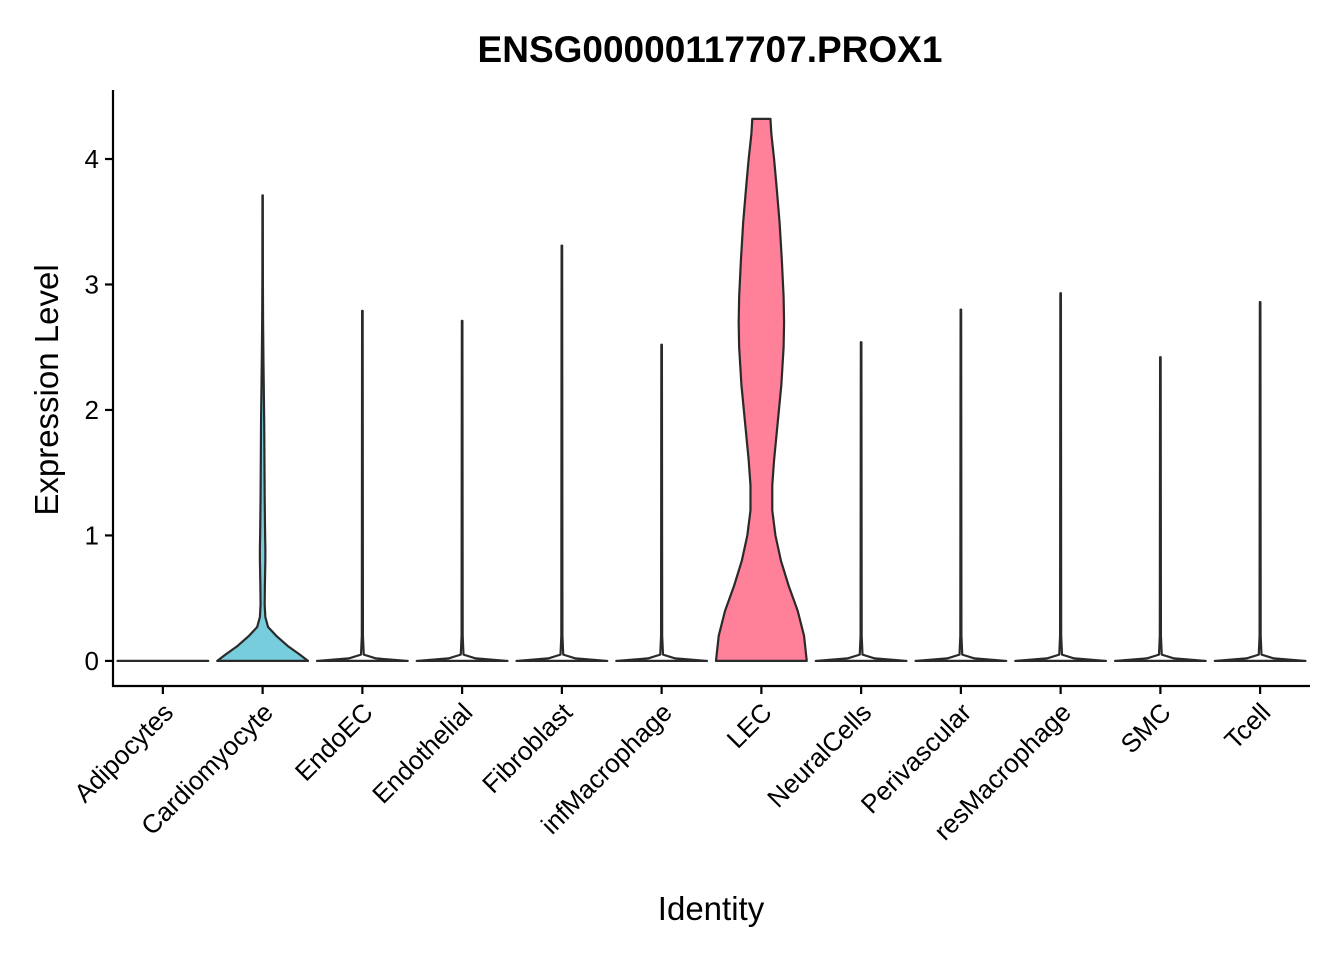 This screenshot has width=1344, height=960. What do you see at coordinates (527, 747) in the screenshot?
I see `x-tick-label-fibroblast: Fibroblast` at bounding box center [527, 747].